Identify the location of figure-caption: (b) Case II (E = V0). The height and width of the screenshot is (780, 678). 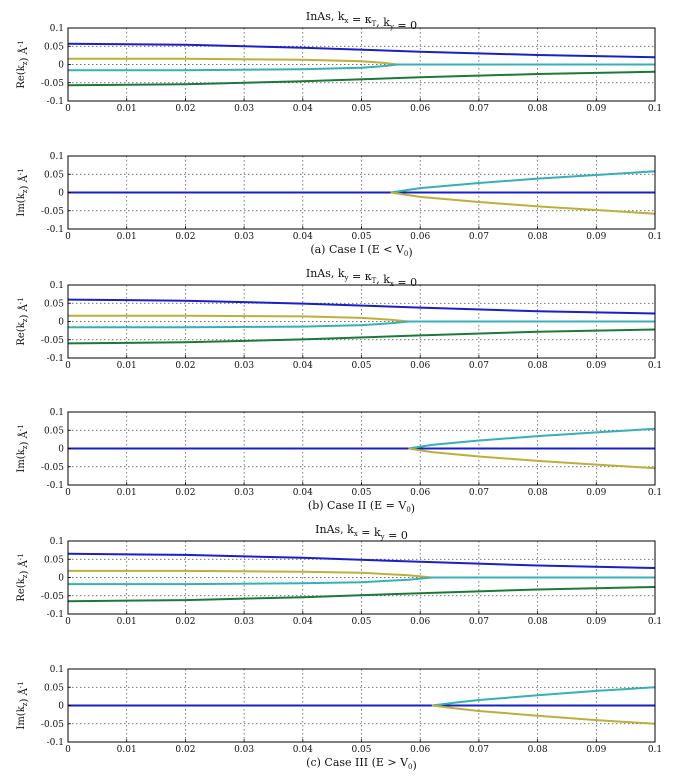
(361, 507).